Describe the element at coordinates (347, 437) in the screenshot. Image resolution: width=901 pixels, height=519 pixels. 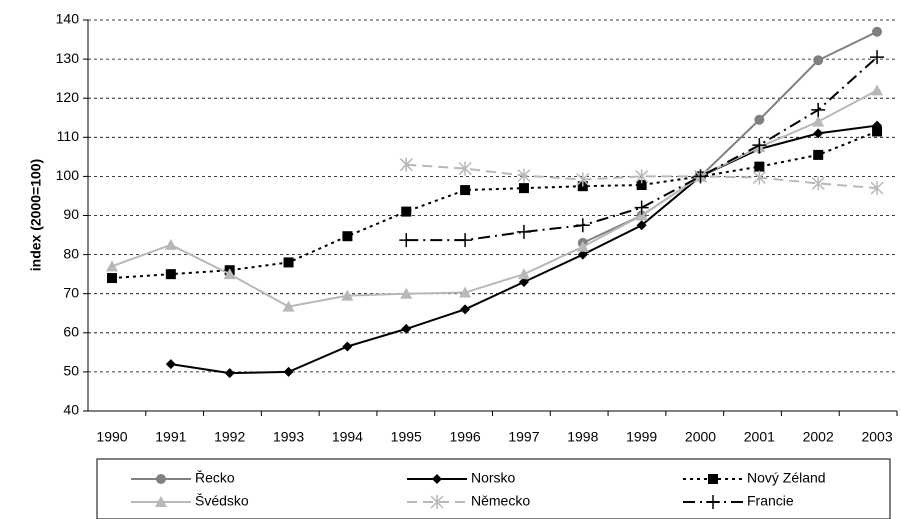
I see `x-tick-label: 1994` at that location.